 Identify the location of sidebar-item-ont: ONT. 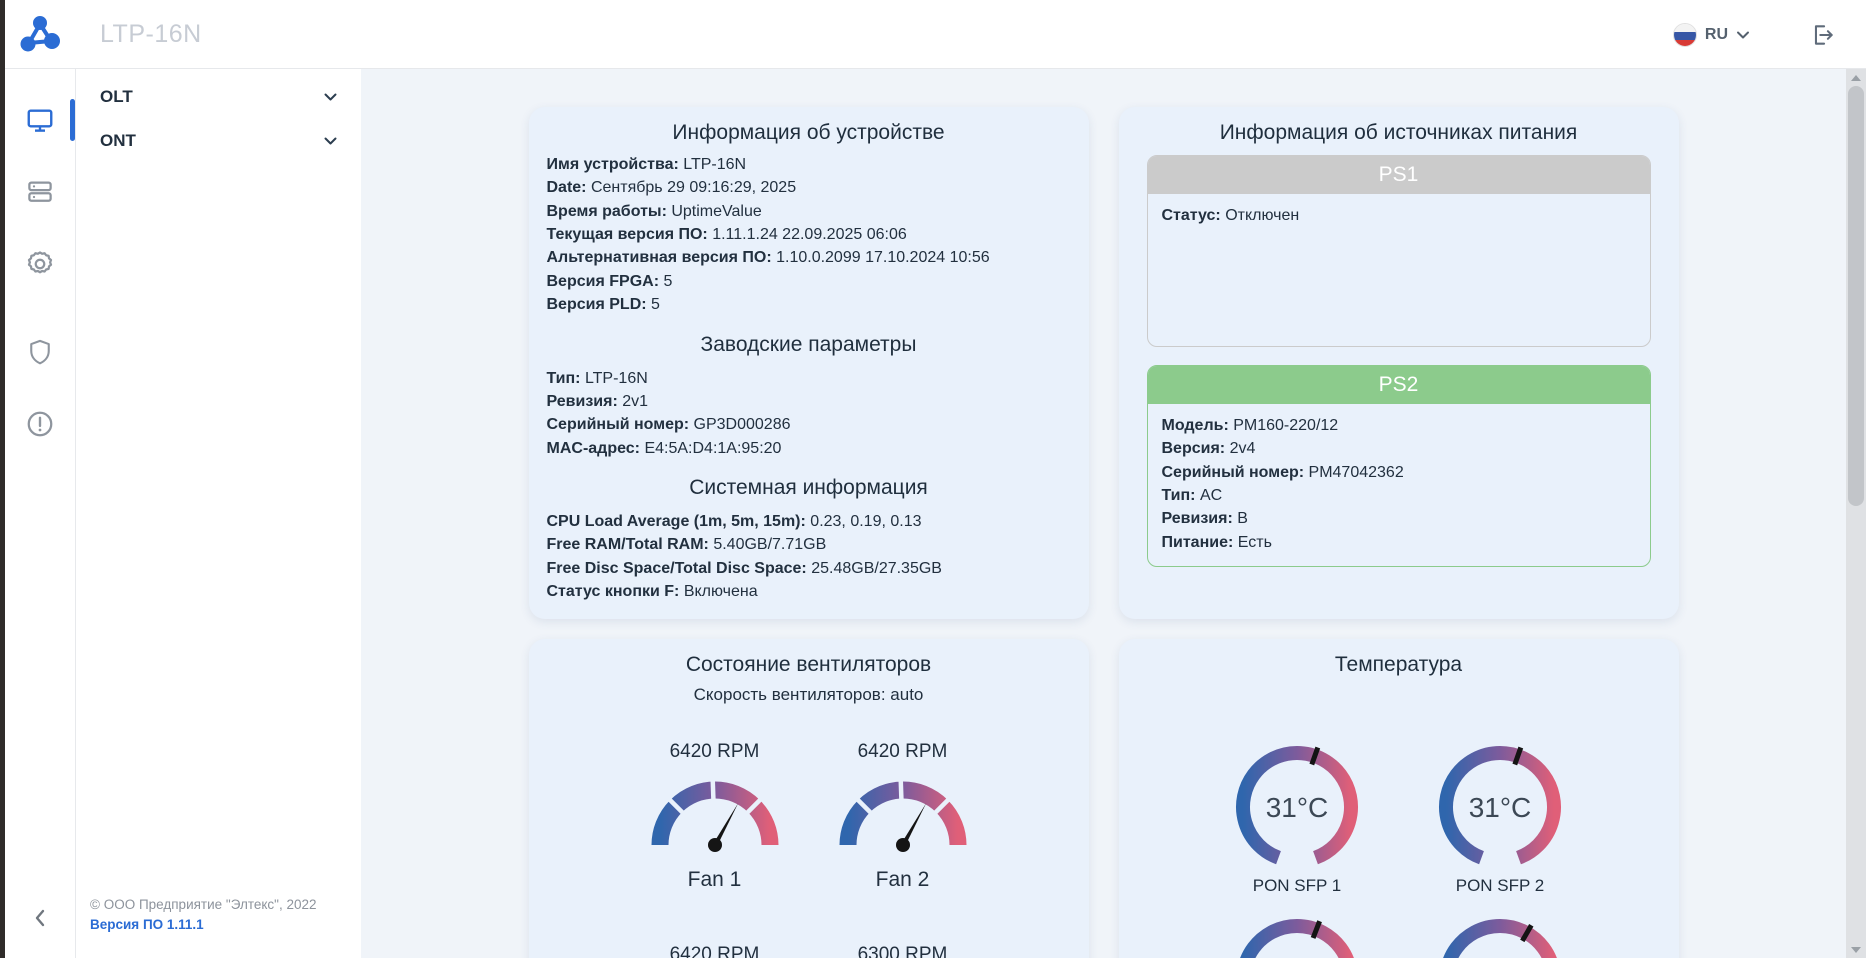
(218, 141).